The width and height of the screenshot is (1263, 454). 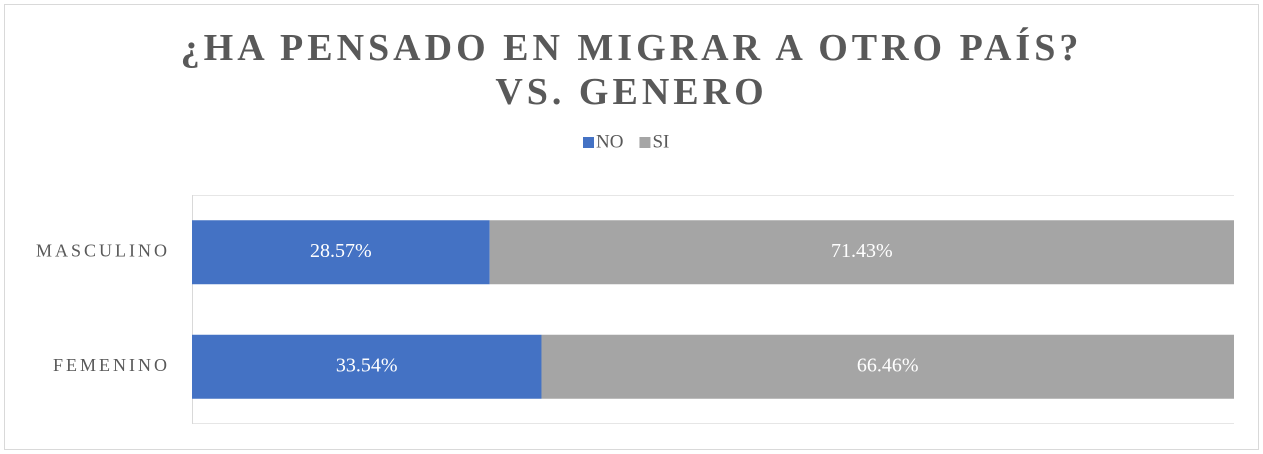 What do you see at coordinates (103, 250) in the screenshot?
I see `y-tick-label: MASCULINO` at bounding box center [103, 250].